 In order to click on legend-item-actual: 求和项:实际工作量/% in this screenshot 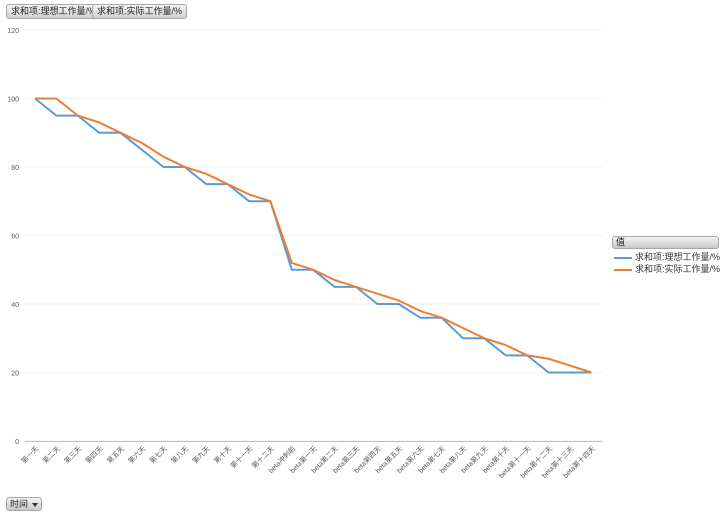, I will do `click(667, 269)`.